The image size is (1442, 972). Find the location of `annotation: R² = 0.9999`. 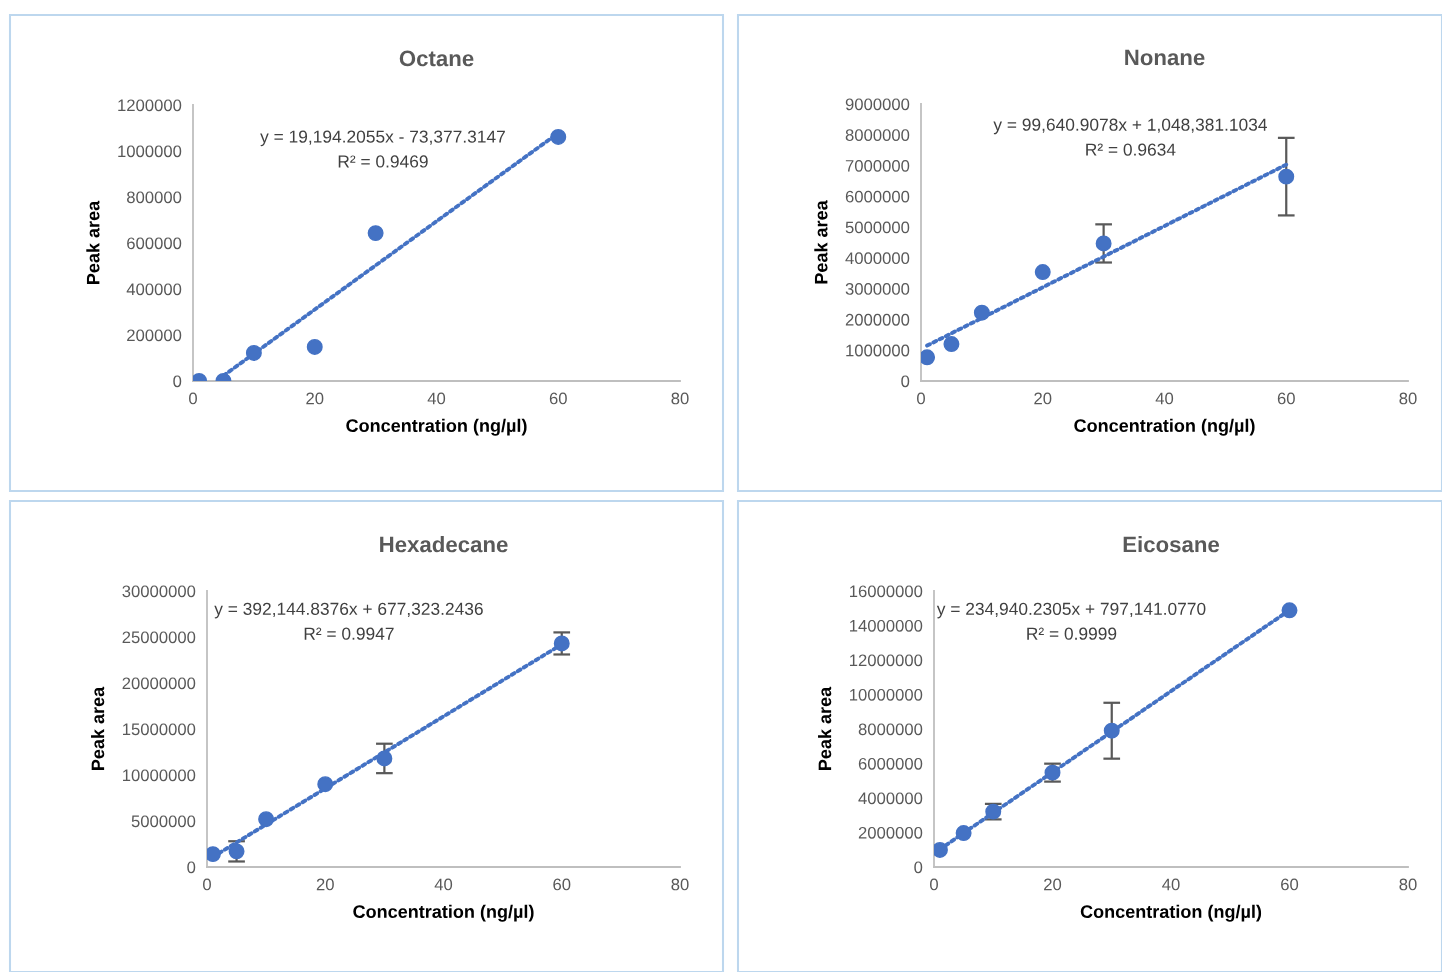

annotation: R² = 0.9999 is located at coordinates (1072, 633).